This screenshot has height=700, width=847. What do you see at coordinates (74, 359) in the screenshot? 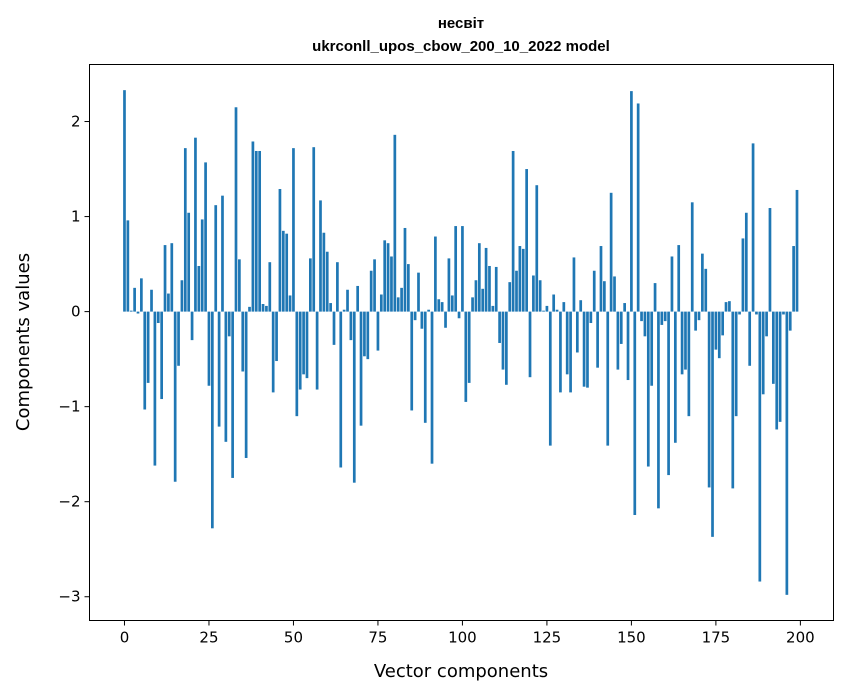
I see `y-axis-ticks: −3 −2 −1 0 1 2` at bounding box center [74, 359].